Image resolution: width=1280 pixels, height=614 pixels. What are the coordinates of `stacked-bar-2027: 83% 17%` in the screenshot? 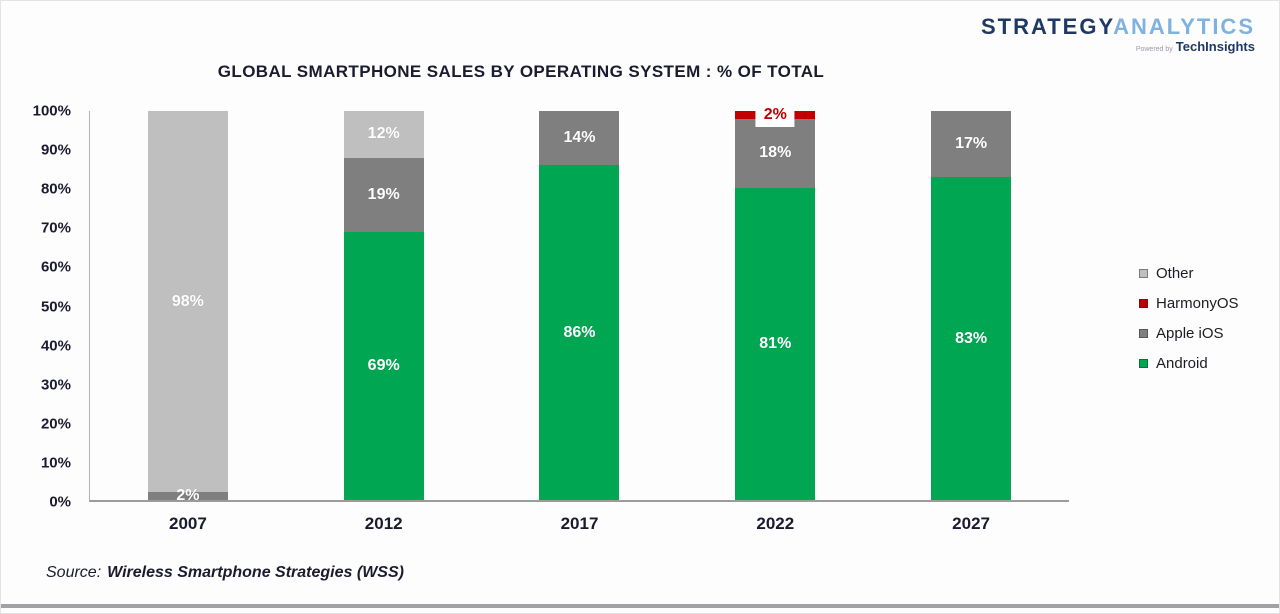 It's located at (971, 305).